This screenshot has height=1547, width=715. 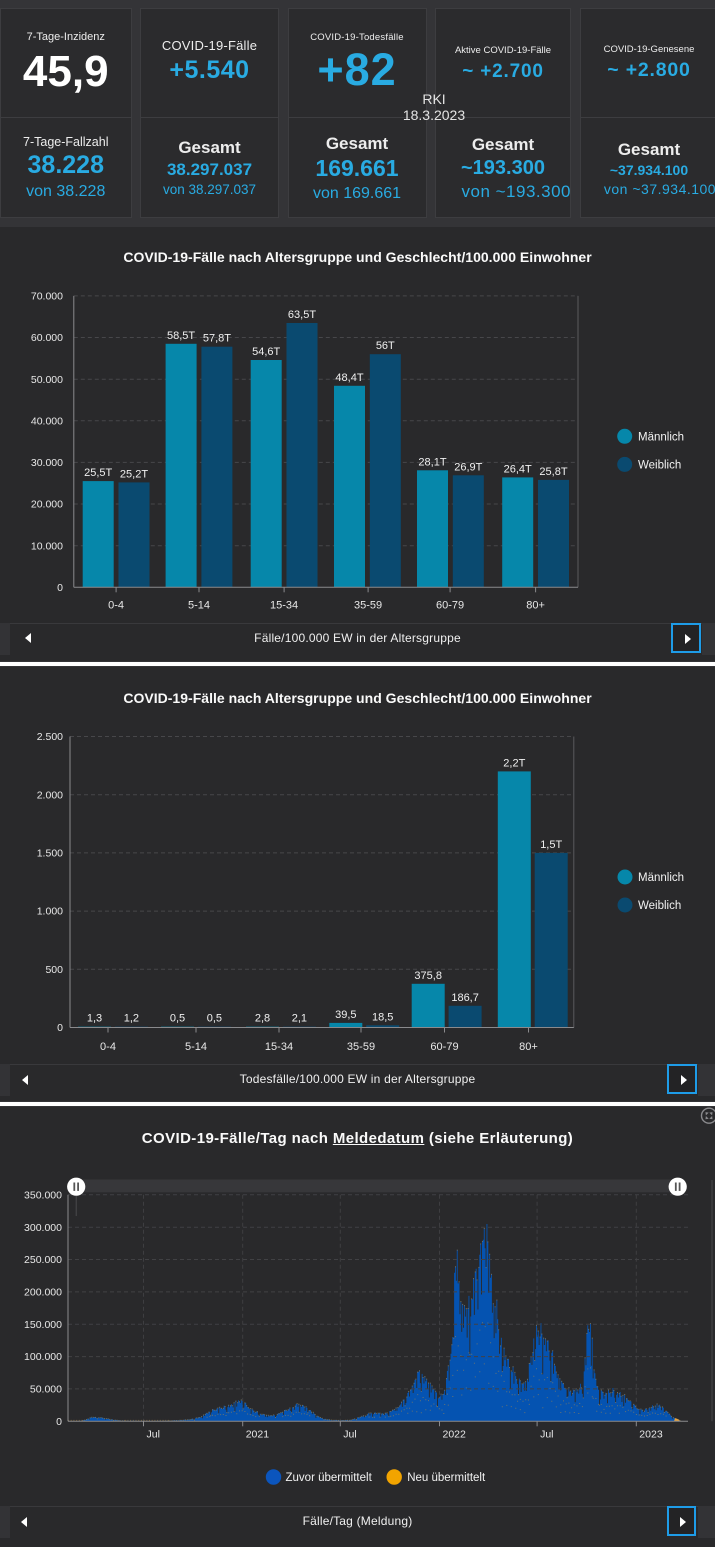 What do you see at coordinates (98, 473) in the screenshot?
I see `svg-text: 25,5T` at bounding box center [98, 473].